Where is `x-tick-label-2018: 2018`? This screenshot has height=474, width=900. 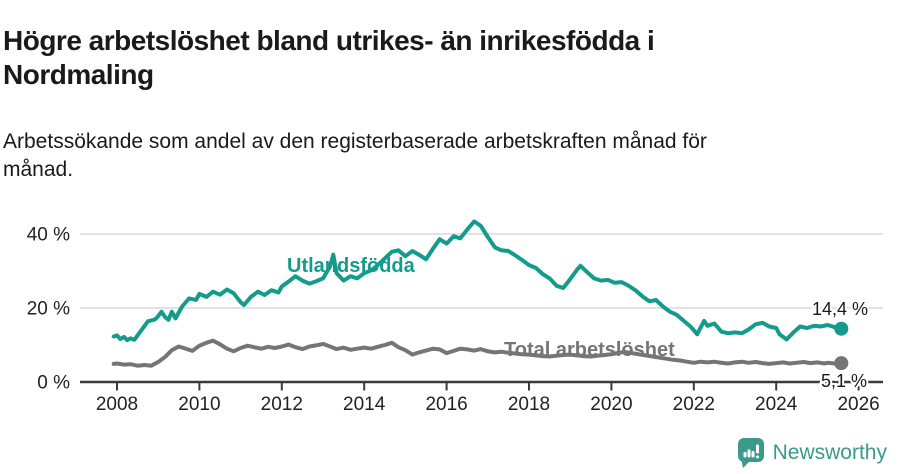 x-tick-label-2018: 2018 is located at coordinates (529, 404).